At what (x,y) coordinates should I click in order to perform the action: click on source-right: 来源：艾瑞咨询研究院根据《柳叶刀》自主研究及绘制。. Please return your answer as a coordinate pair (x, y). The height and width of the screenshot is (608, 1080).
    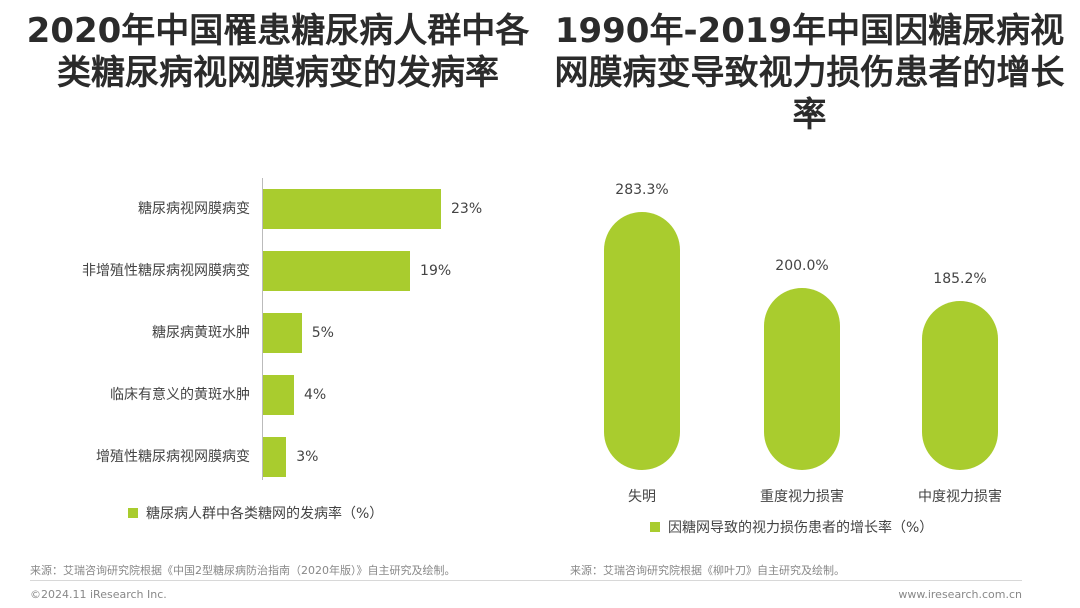
    Looking at the image, I should click on (707, 570).